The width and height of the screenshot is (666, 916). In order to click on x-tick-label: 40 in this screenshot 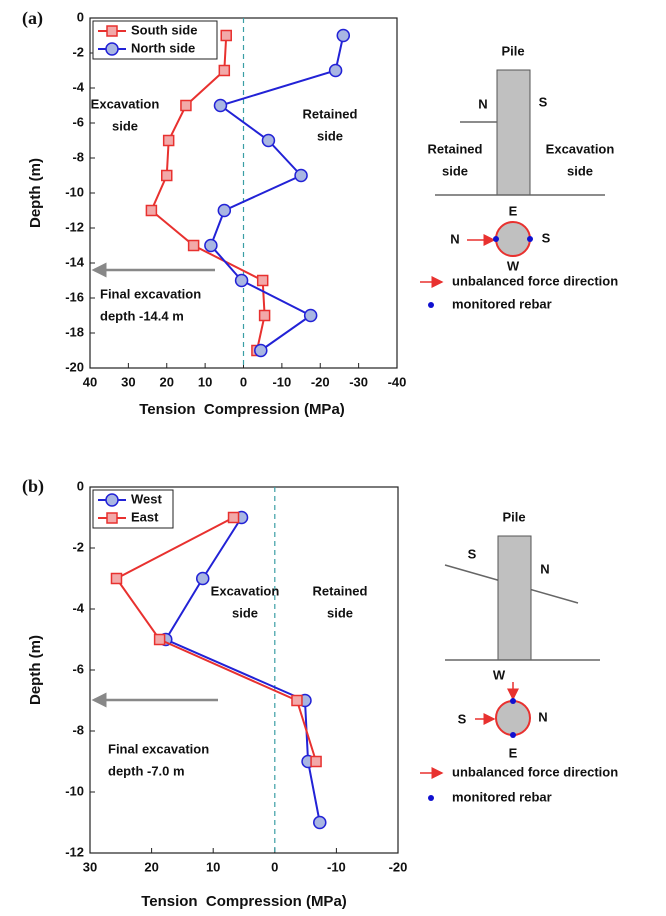, I will do `click(90, 381)`.